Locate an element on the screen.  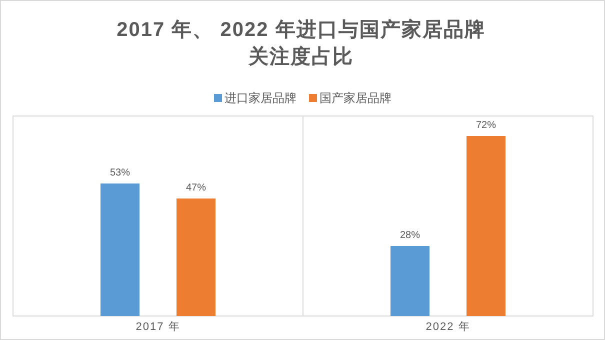
chart-title: 2017 年、 2022 年进口与国产家居品牌关注度占比 is located at coordinates (301, 44).